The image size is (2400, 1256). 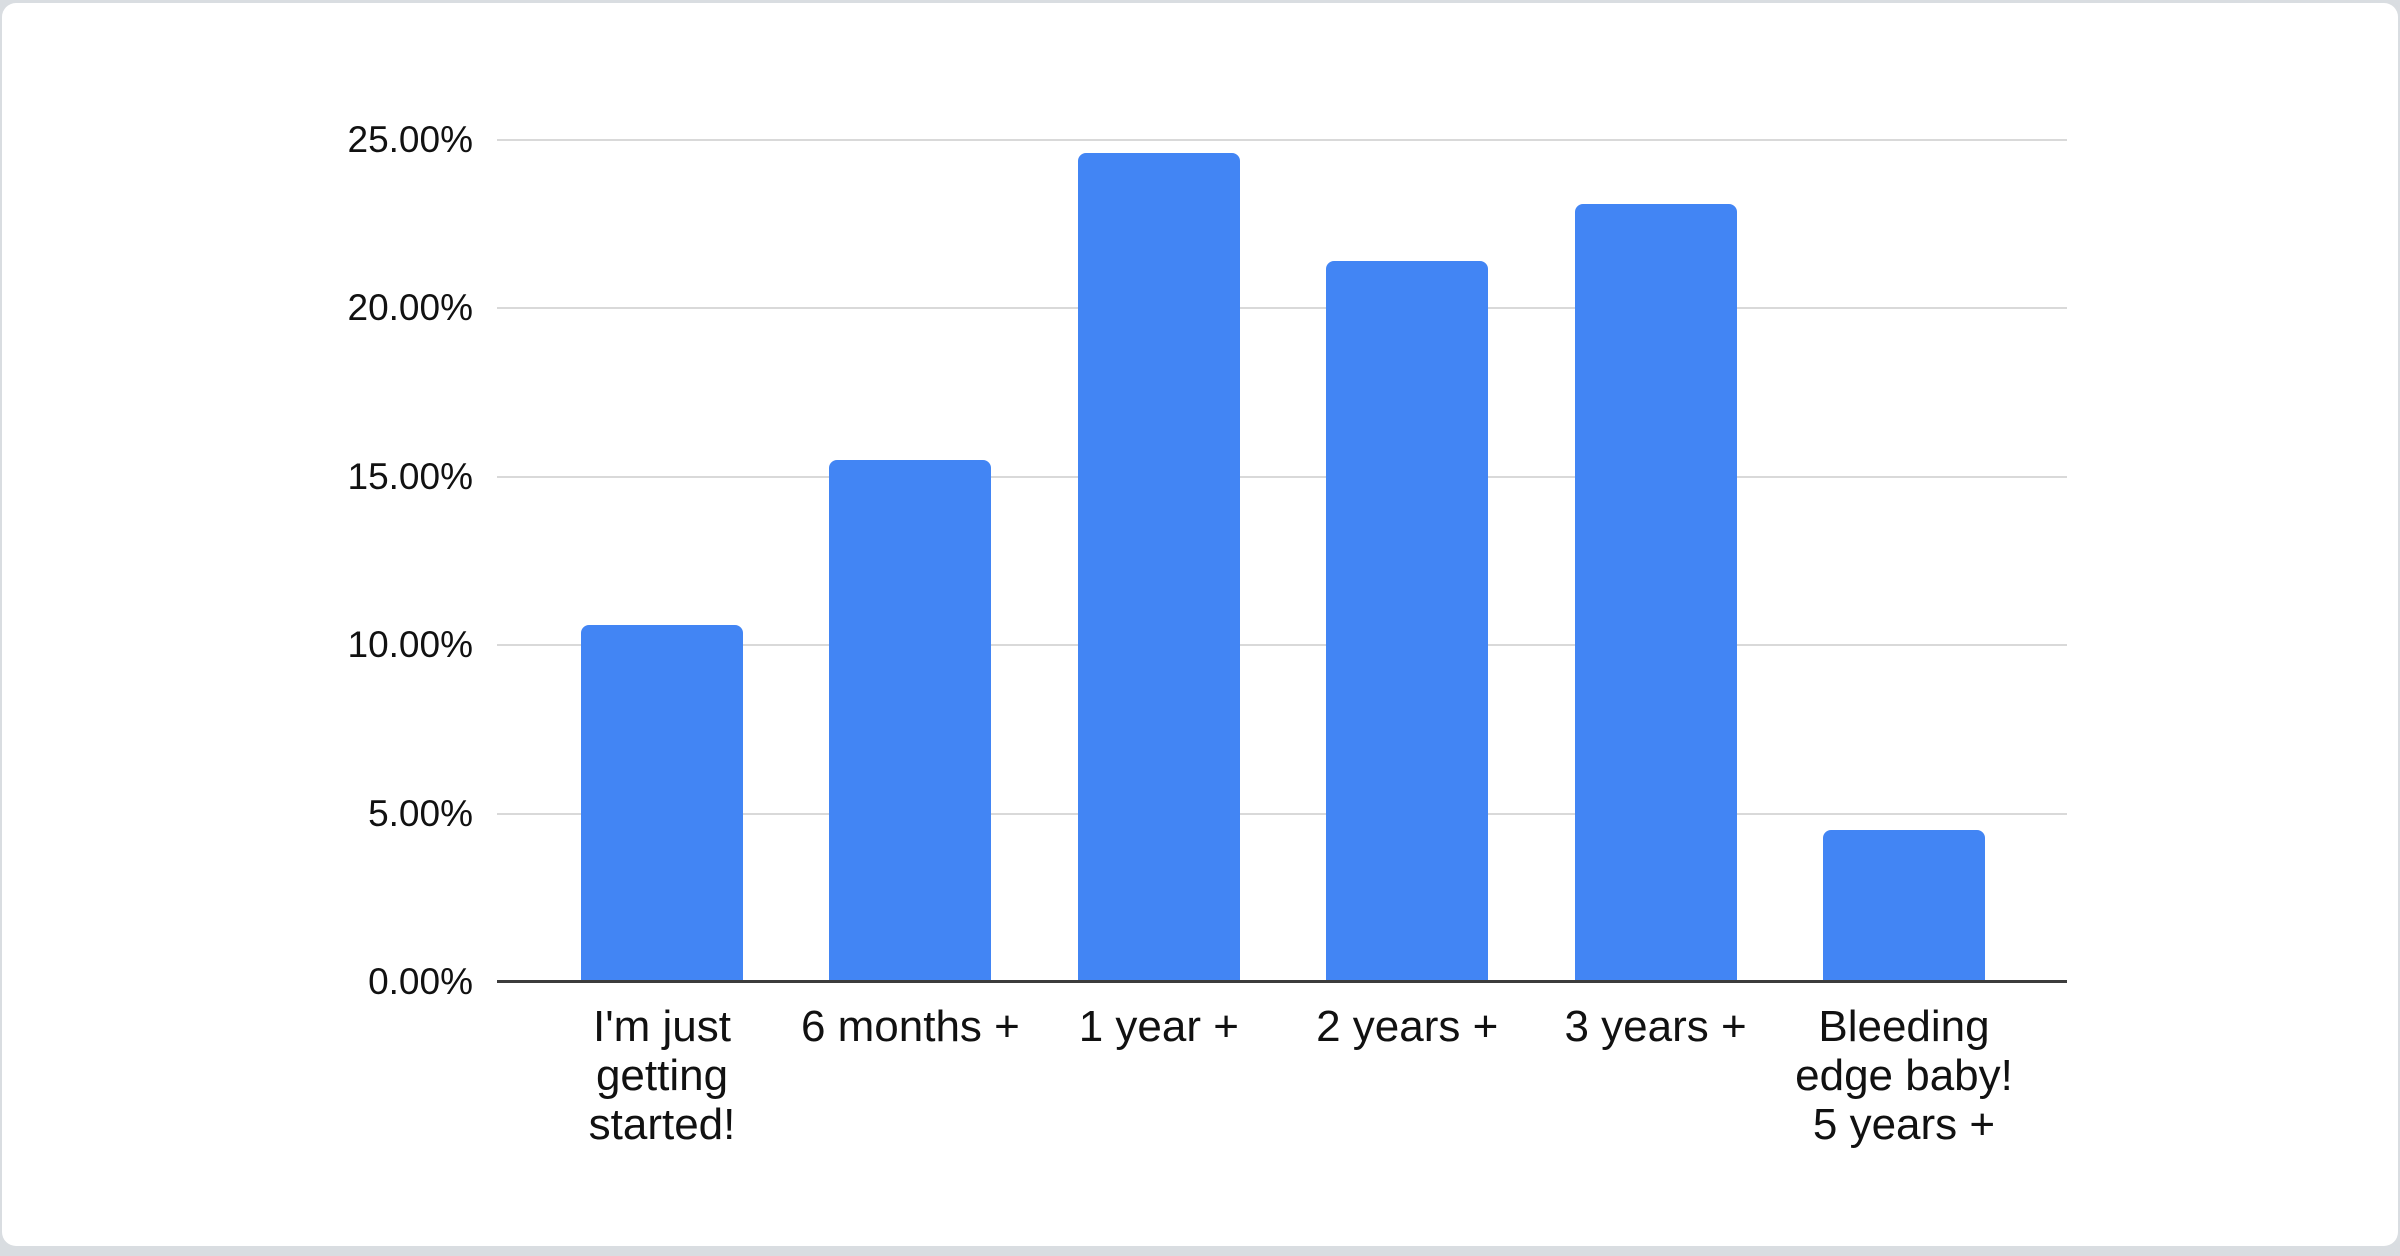 What do you see at coordinates (1655, 1026) in the screenshot?
I see `x-axis-label: 3 years +` at bounding box center [1655, 1026].